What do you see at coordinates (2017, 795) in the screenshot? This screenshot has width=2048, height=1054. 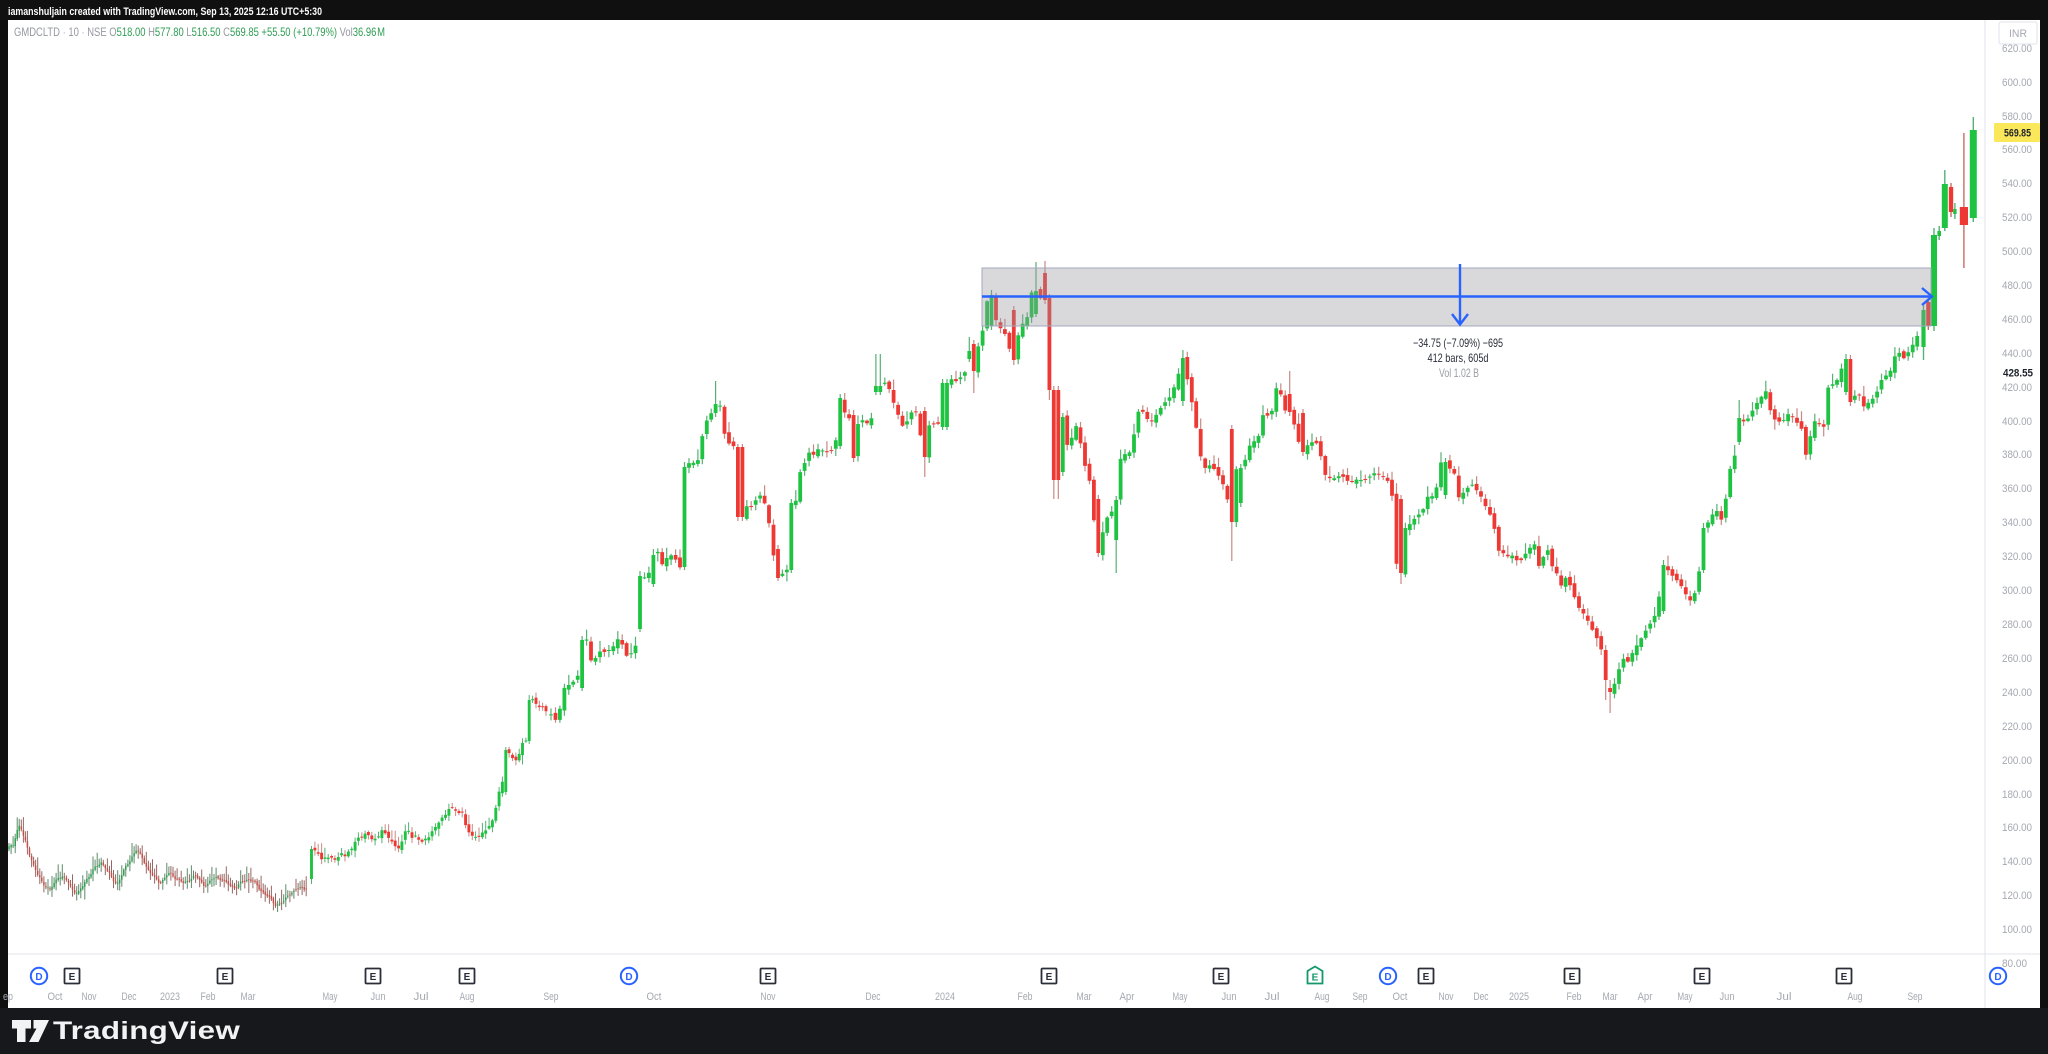 I see `svg-text: 180.00` at bounding box center [2017, 795].